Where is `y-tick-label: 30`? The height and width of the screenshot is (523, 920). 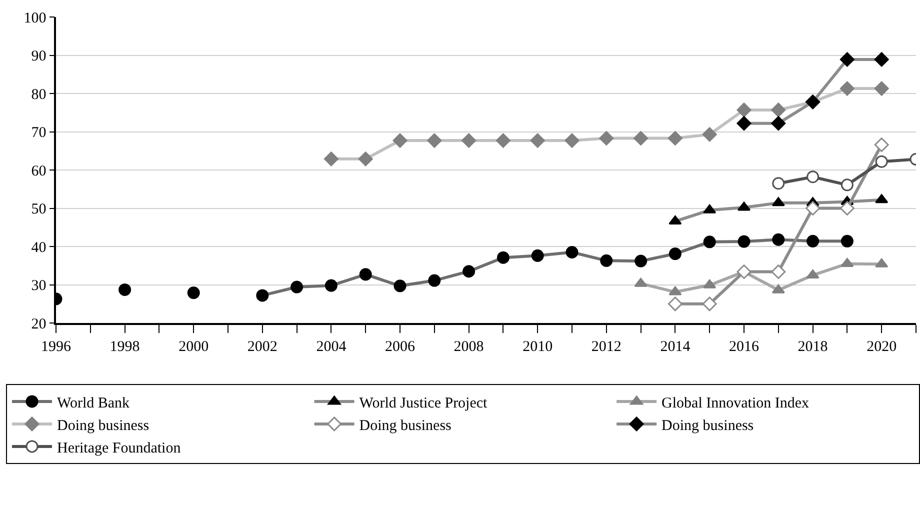
y-tick-label: 30 is located at coordinates (38, 286).